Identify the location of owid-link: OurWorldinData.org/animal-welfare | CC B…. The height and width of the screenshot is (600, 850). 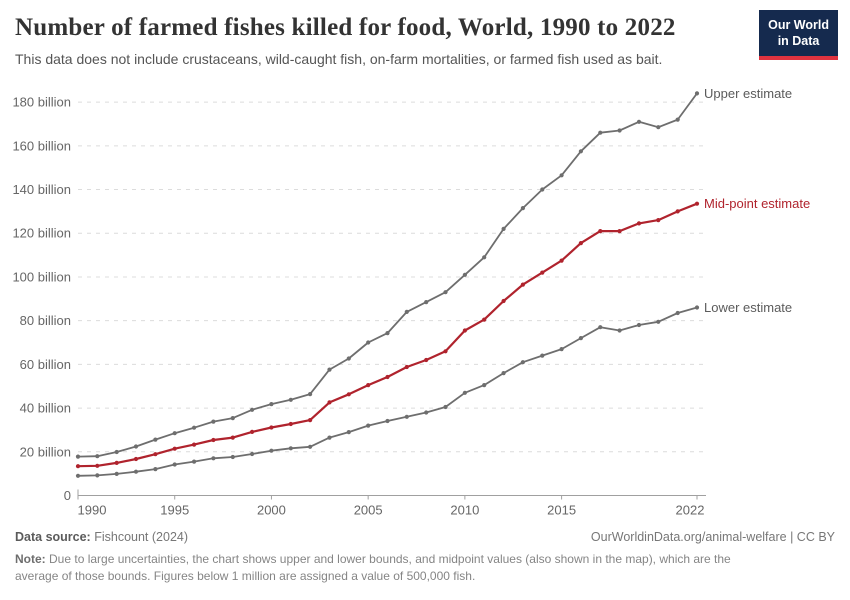
(712, 537).